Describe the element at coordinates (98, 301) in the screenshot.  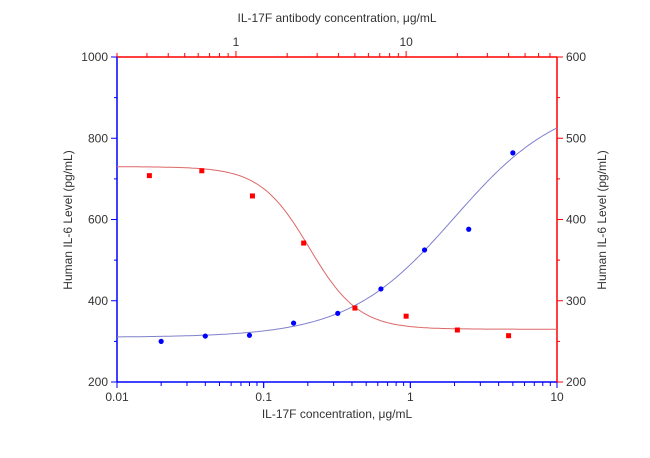
I see `y-tick-label: 400` at that location.